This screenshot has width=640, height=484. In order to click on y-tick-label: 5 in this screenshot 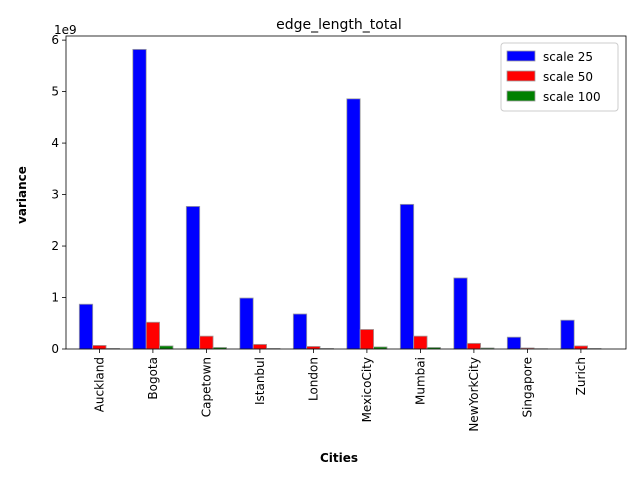, I will do `click(55, 92)`.